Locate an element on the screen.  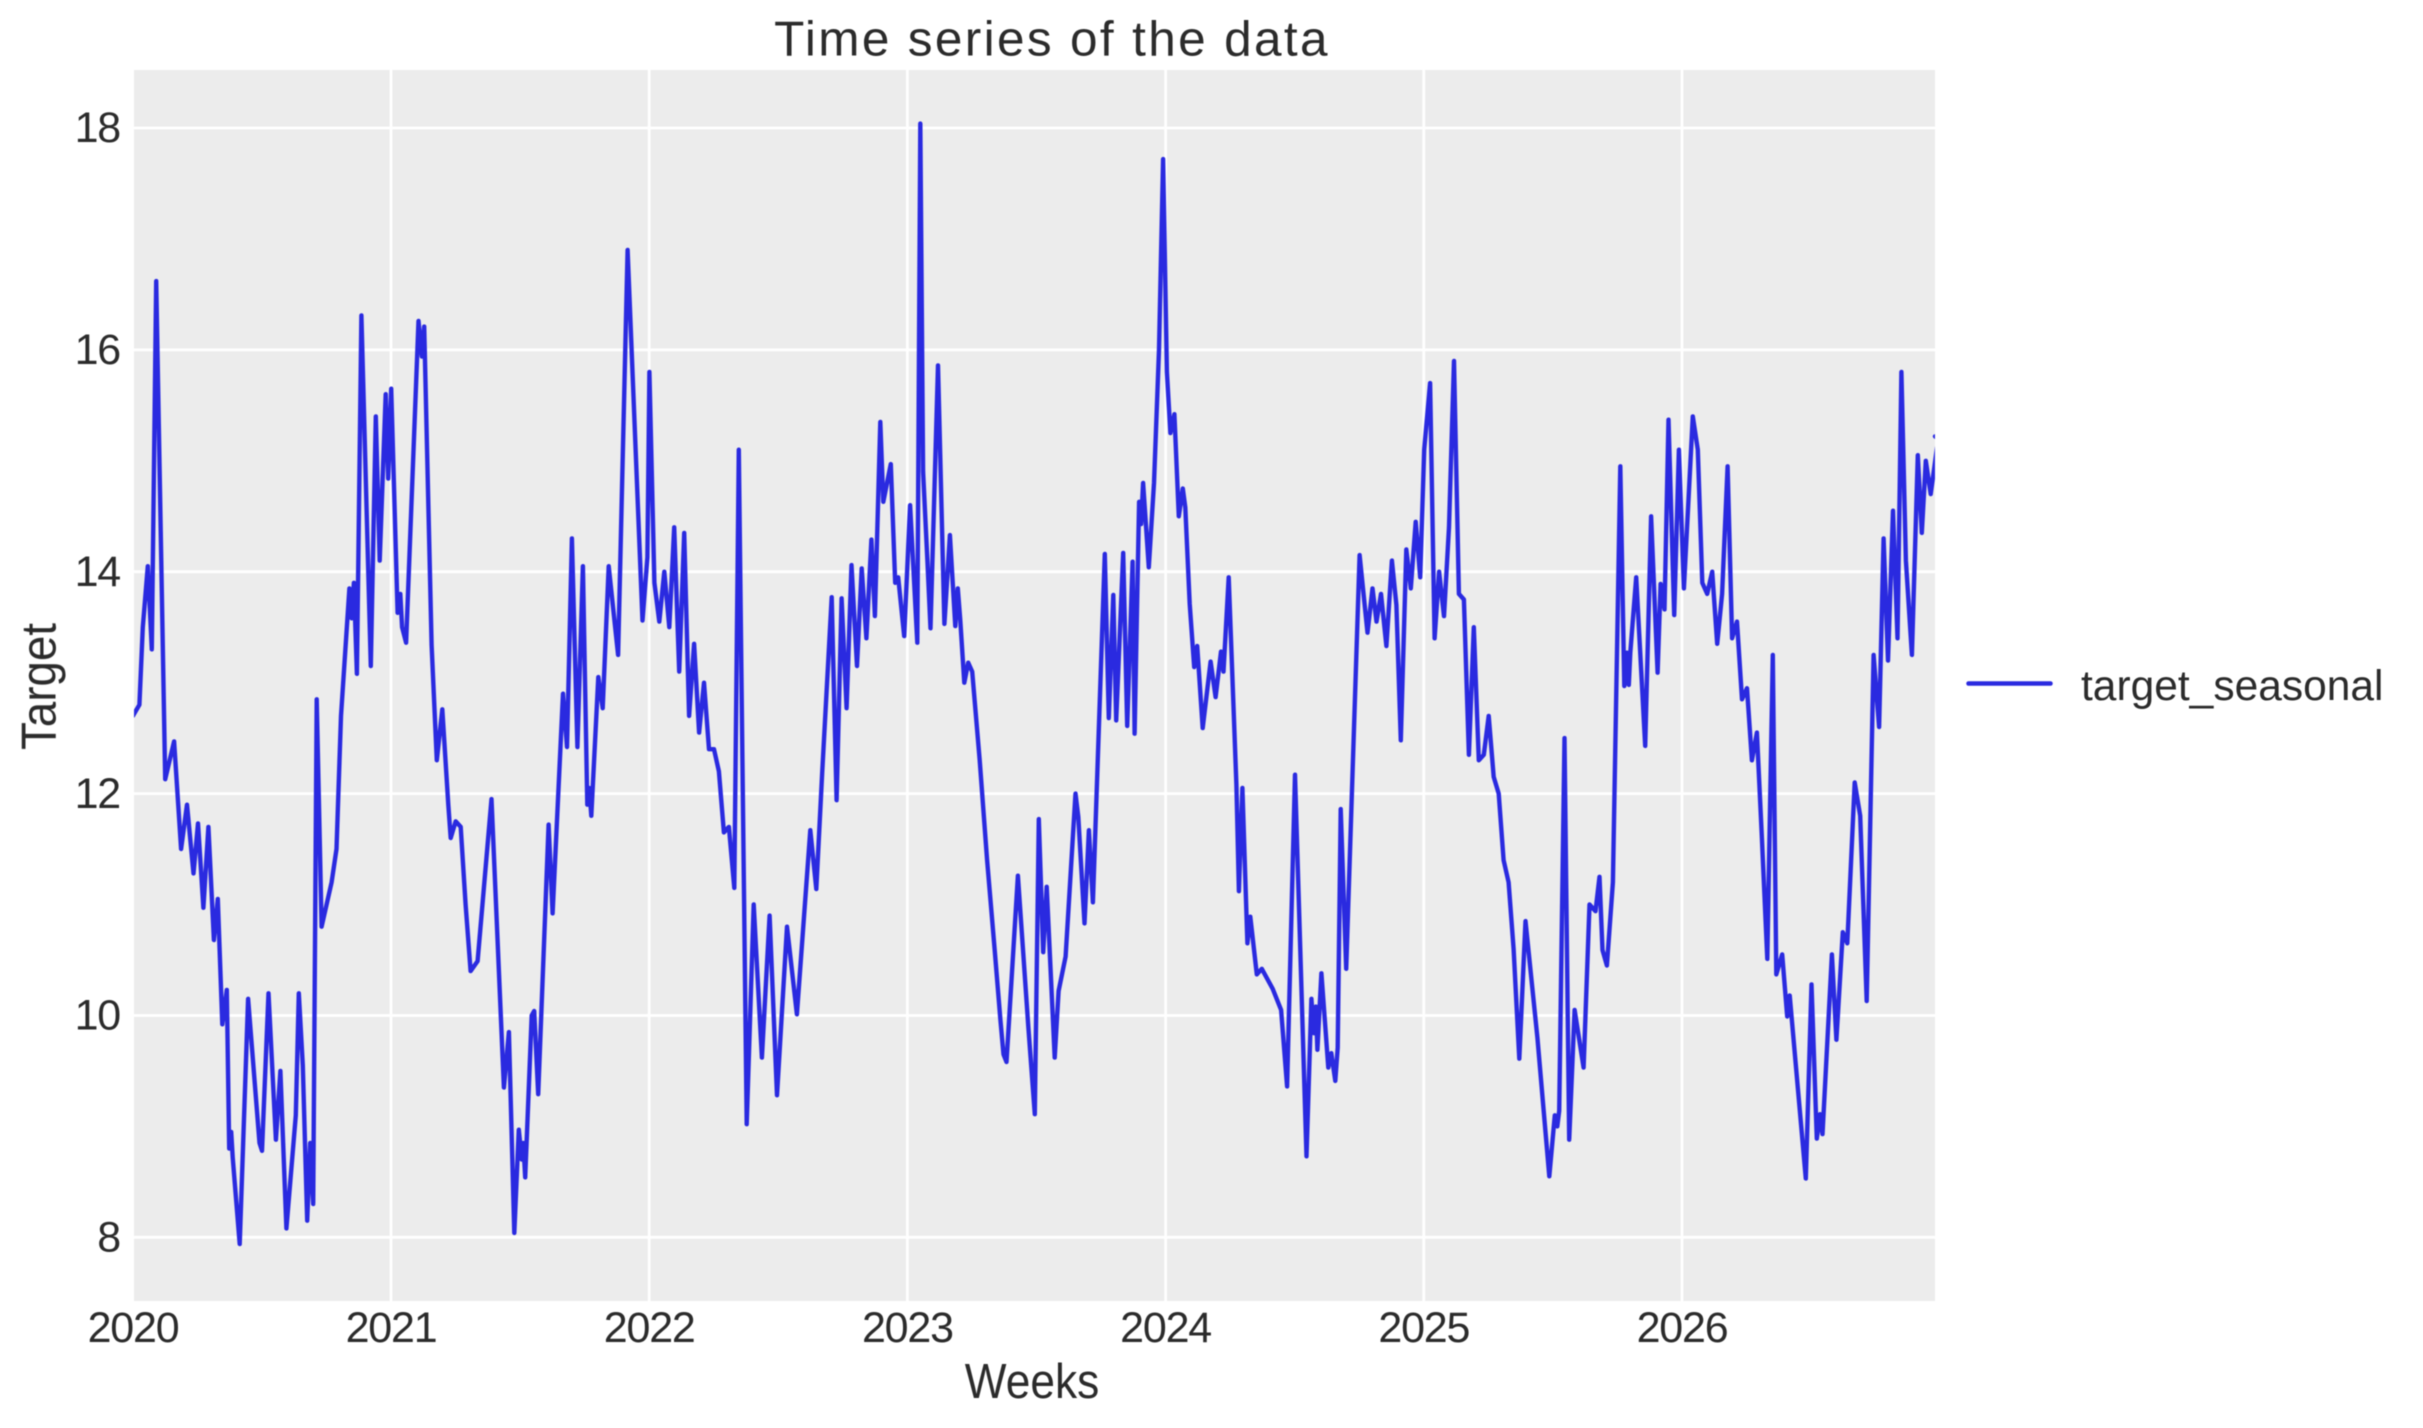
svg-text: 12 is located at coordinates (97, 794).